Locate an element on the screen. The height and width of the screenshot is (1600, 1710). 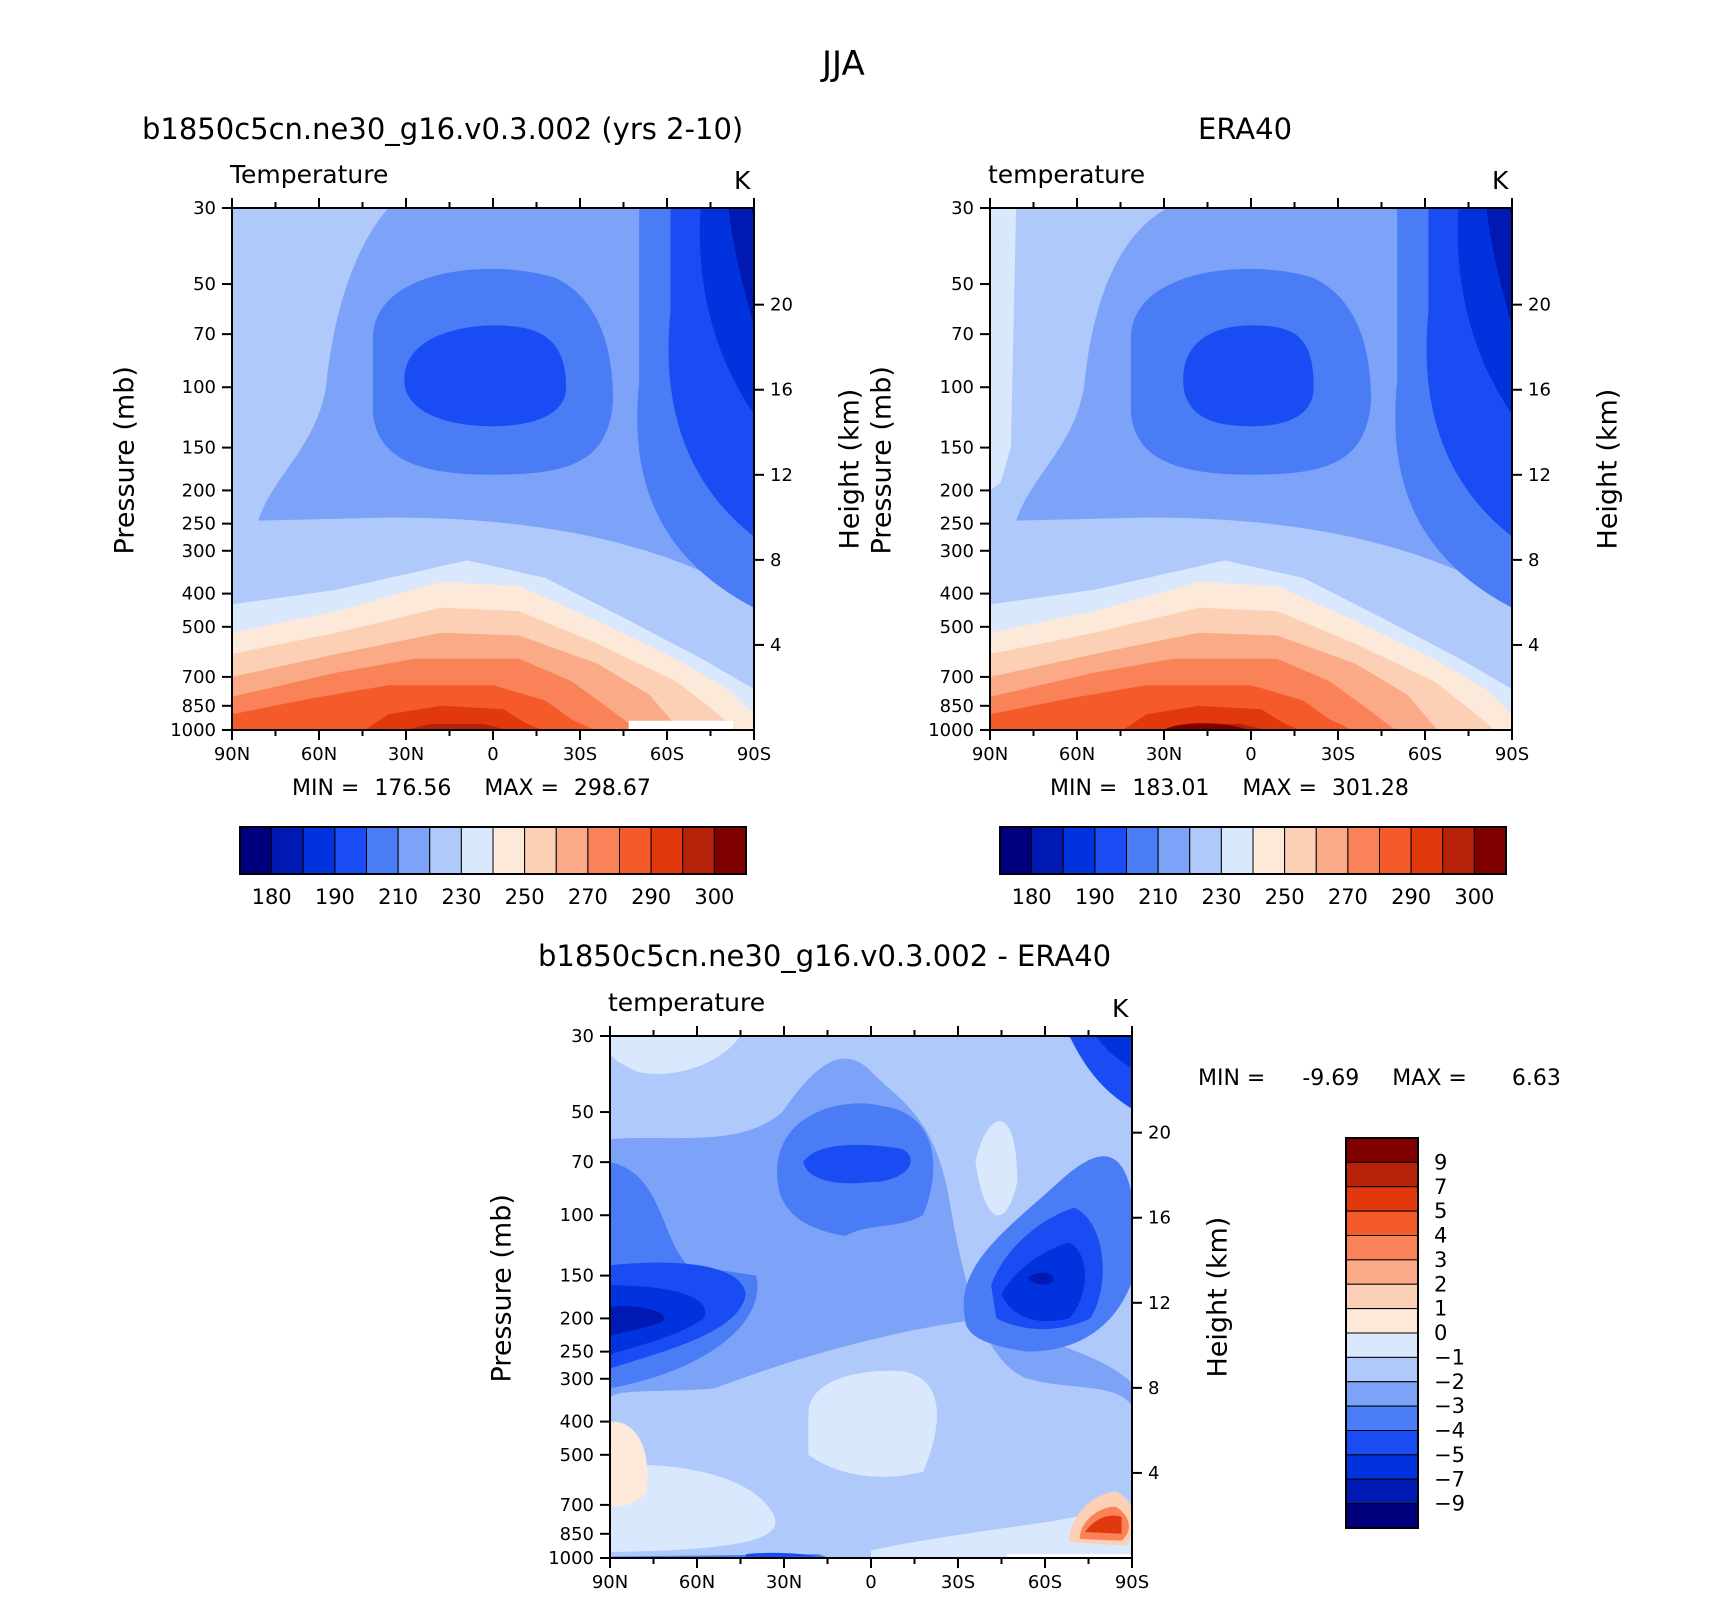
panel1-x-tick-label: 30N is located at coordinates (406, 754).